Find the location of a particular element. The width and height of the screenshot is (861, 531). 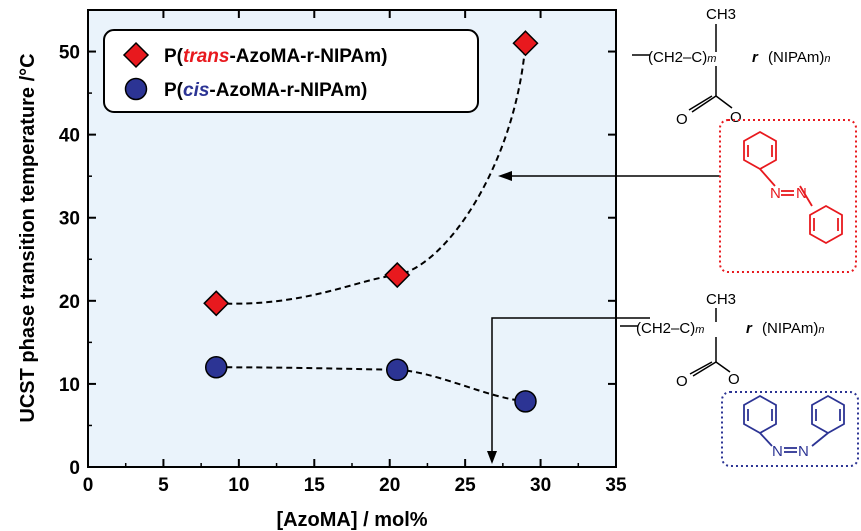

y-tick-label: 0 is located at coordinates (74, 468).